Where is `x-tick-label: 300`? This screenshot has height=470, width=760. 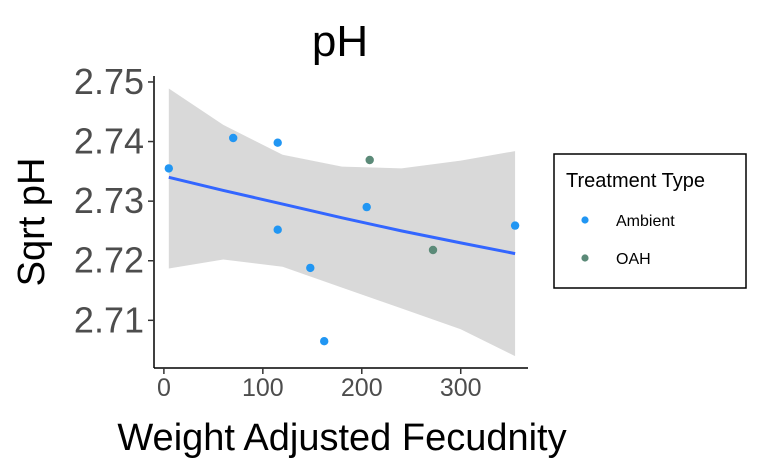
x-tick-label: 300 is located at coordinates (461, 388).